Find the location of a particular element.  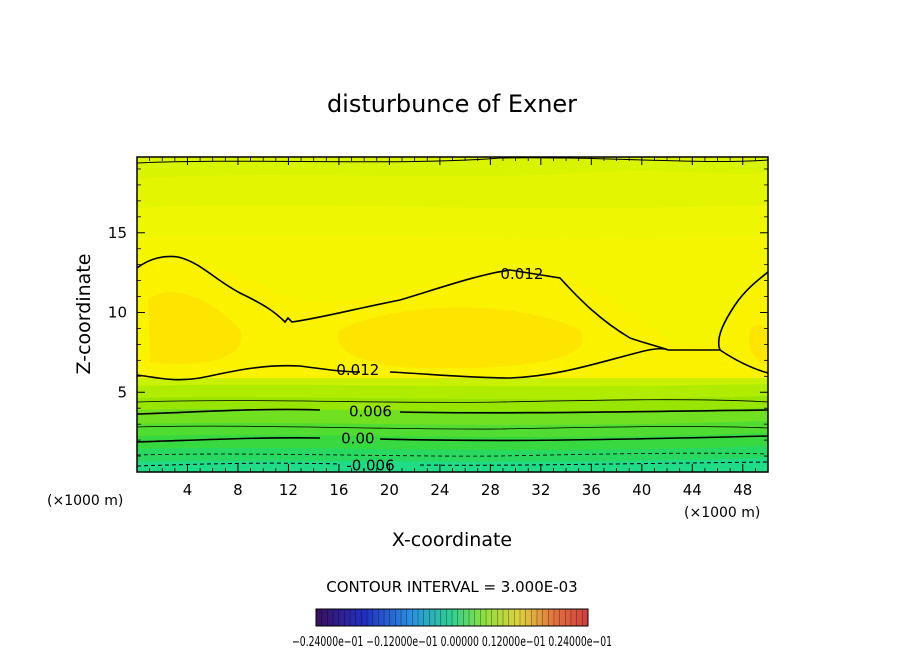

x-unit-label: (×1000 m) is located at coordinates (722, 513).